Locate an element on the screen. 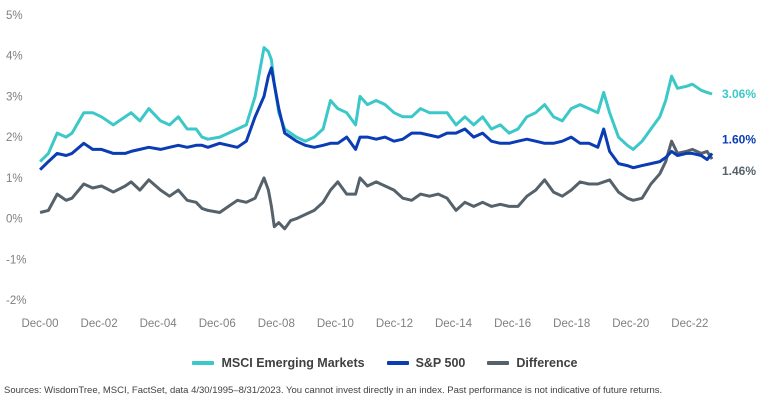 The height and width of the screenshot is (404, 770). legend-item-sp500: S&P 500 is located at coordinates (426, 363).